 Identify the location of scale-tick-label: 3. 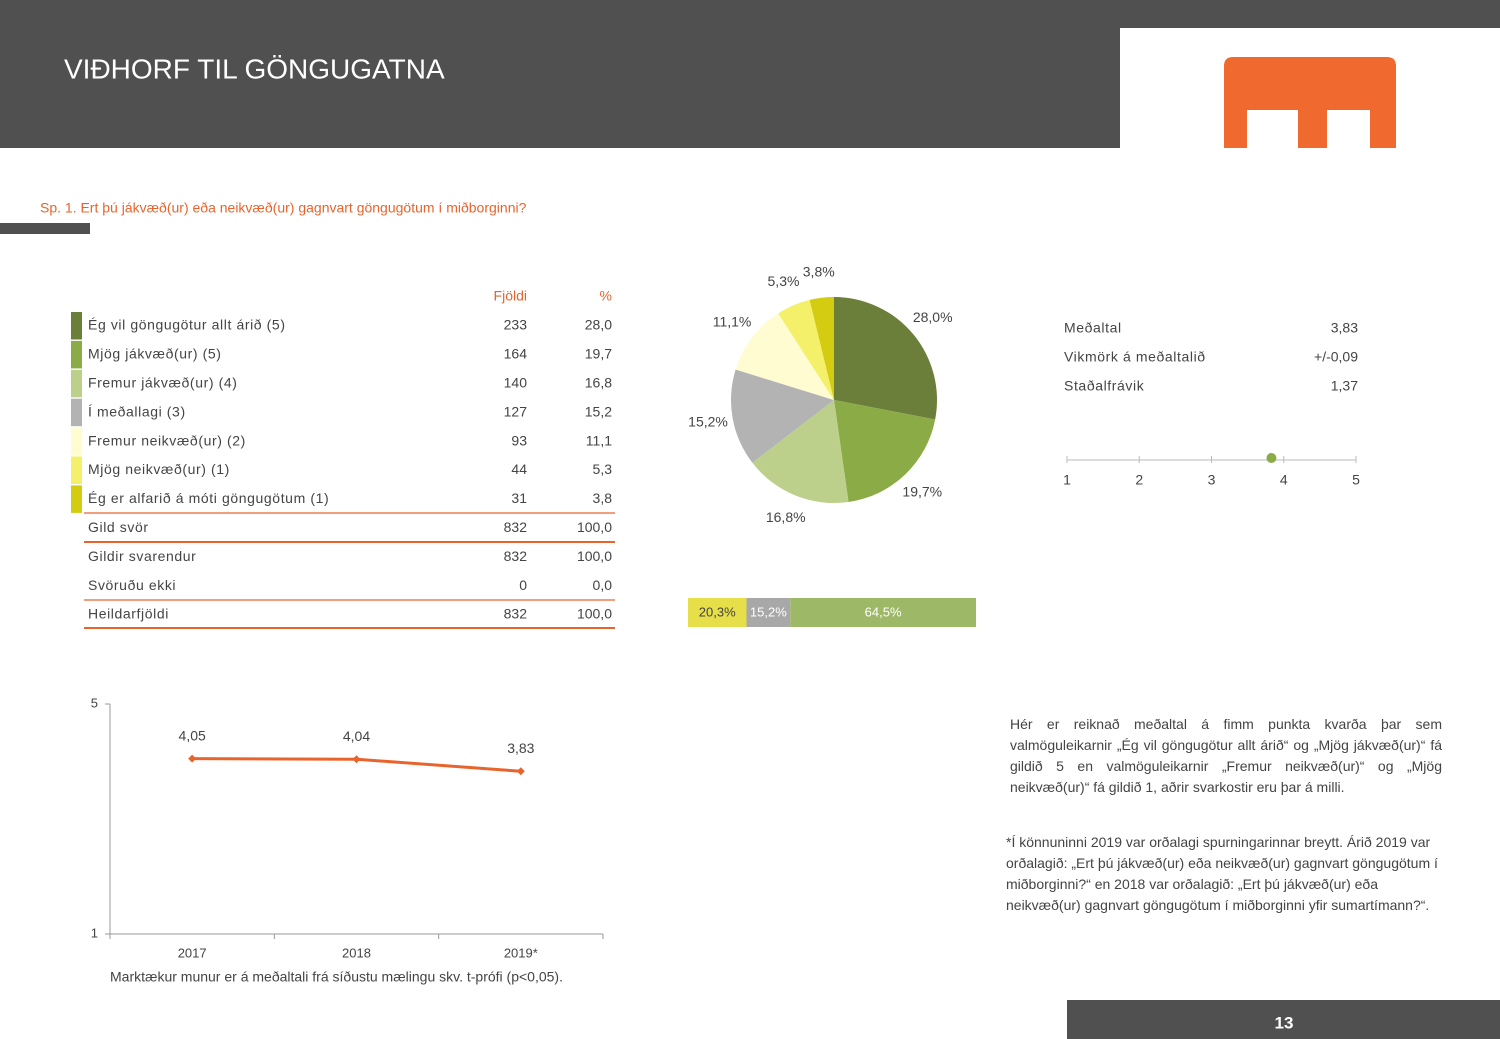
(1212, 480).